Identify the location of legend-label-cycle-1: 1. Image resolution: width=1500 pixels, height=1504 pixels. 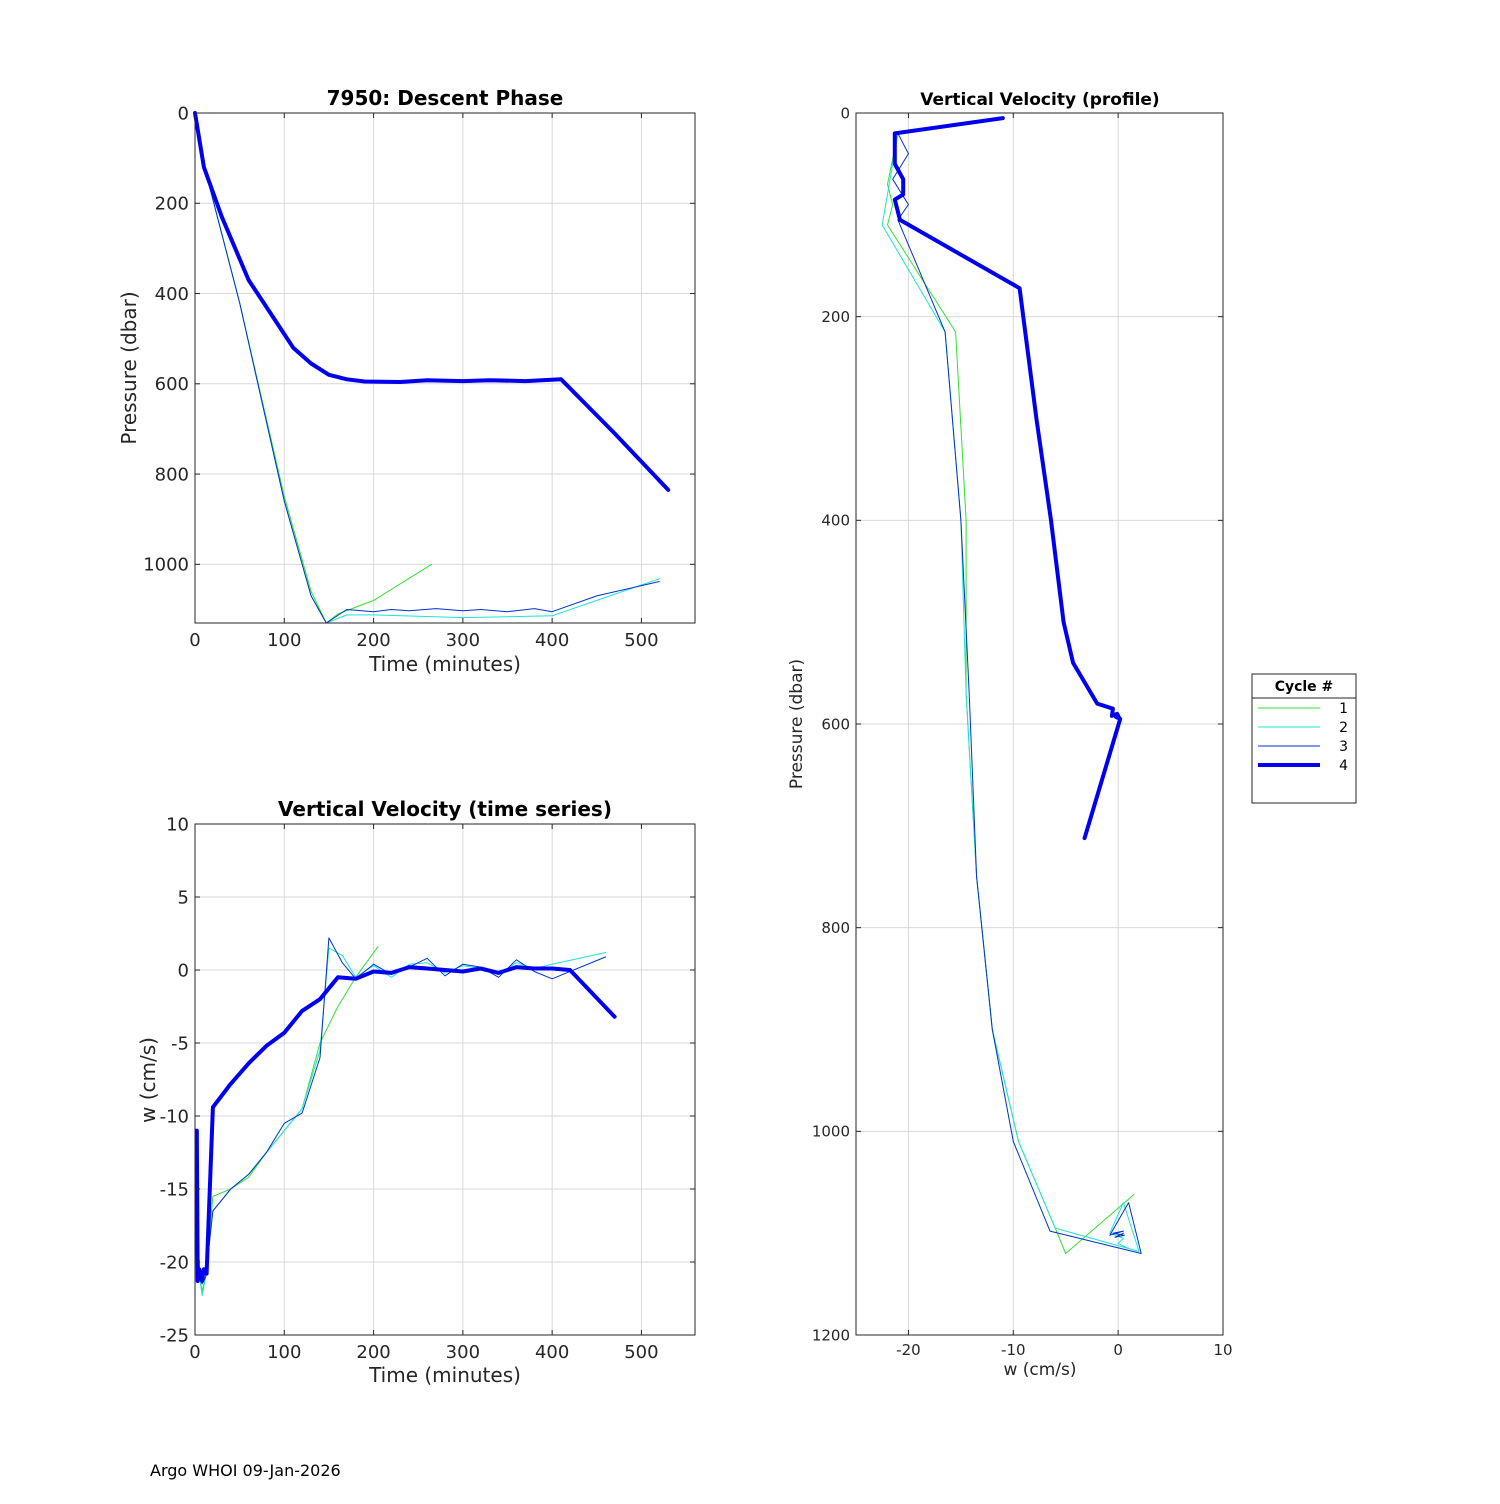
(1343, 709).